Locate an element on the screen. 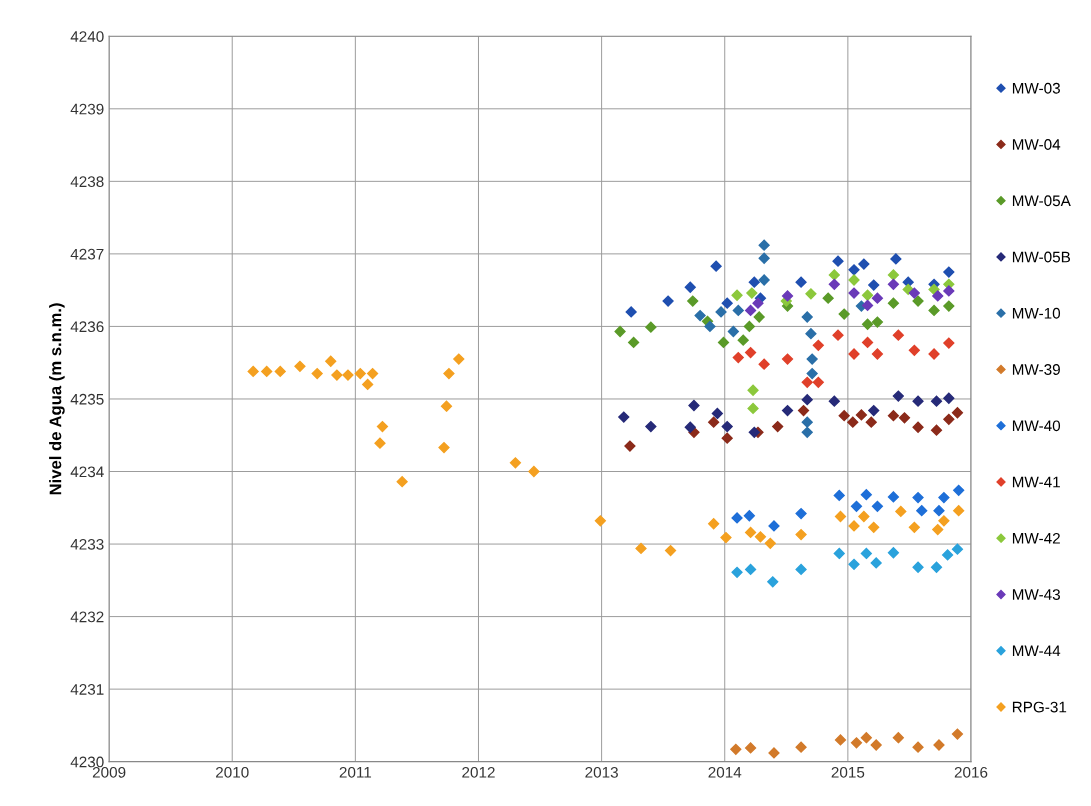 Image resolution: width=1091 pixels, height=806 pixels. y-tick-label: 4240 is located at coordinates (87, 36).